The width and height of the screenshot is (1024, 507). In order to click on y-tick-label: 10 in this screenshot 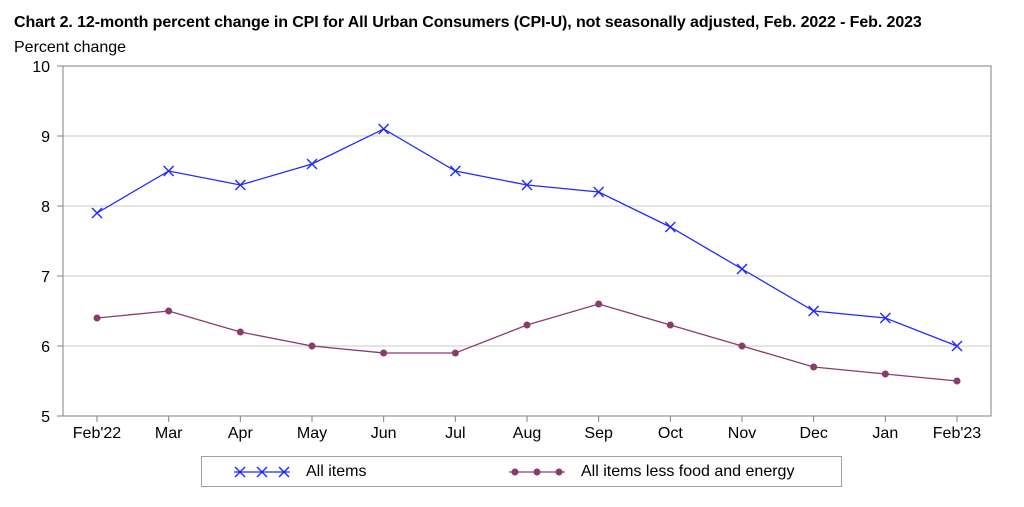, I will do `click(41, 67)`.